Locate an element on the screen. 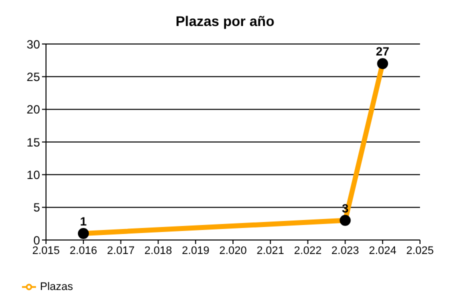  y-tick-label: 5 is located at coordinates (36, 207).